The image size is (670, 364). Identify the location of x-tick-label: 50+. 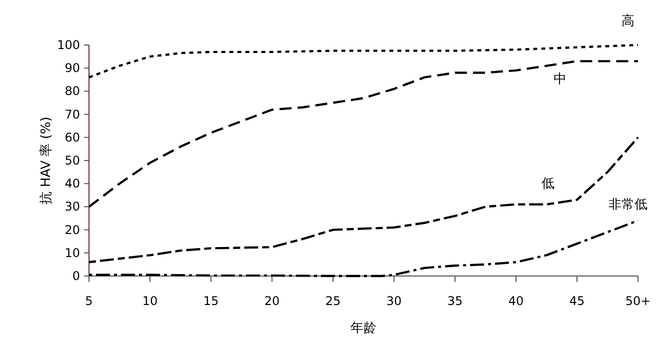
(638, 301).